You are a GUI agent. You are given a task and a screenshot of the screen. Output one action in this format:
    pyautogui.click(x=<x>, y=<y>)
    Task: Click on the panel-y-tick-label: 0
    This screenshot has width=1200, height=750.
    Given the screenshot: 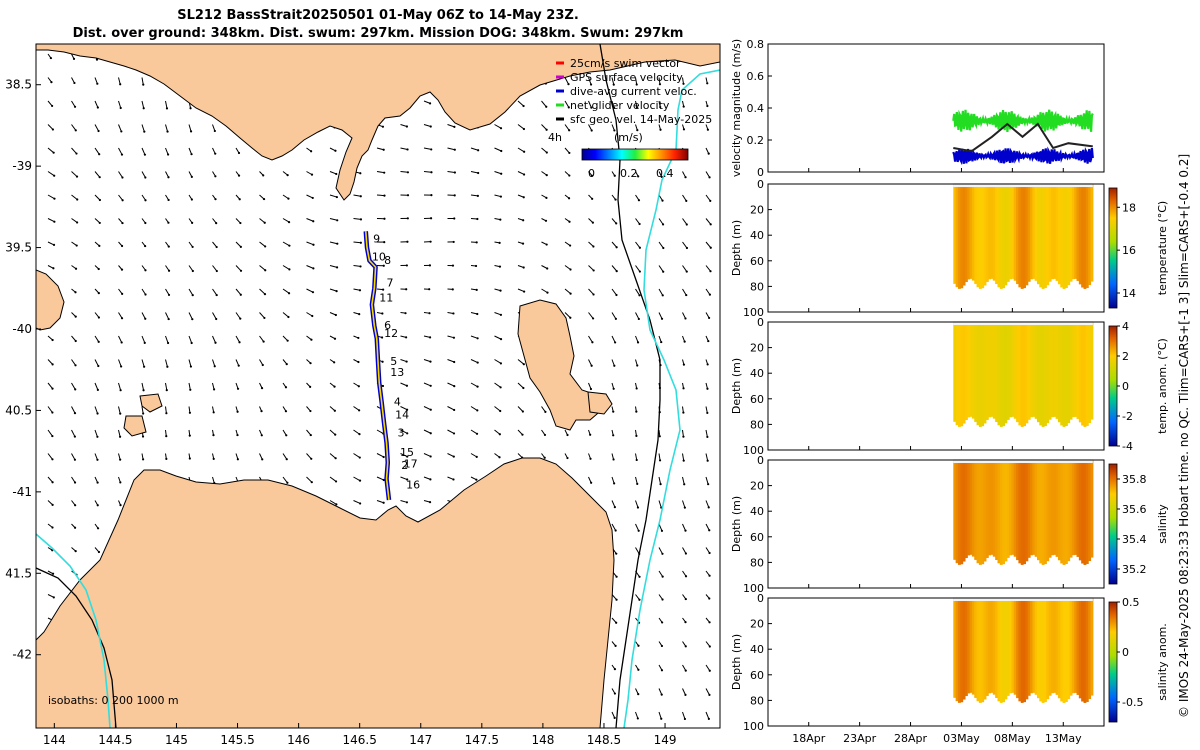 What is the action you would take?
    pyautogui.click(x=760, y=184)
    